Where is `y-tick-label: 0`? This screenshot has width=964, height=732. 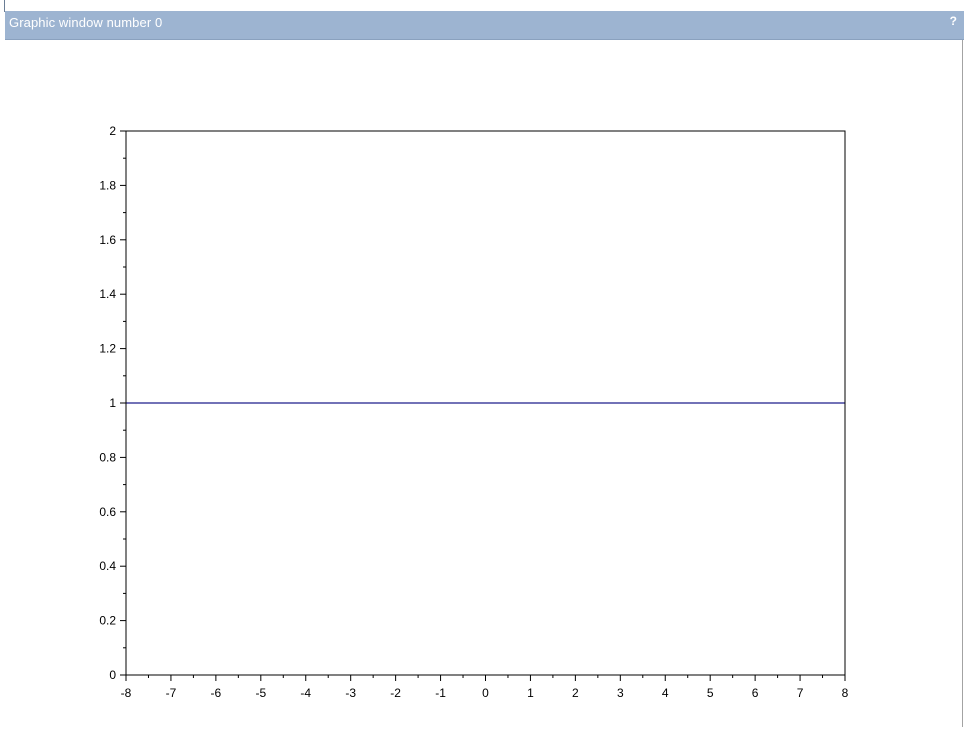 y-tick-label: 0 is located at coordinates (112, 675).